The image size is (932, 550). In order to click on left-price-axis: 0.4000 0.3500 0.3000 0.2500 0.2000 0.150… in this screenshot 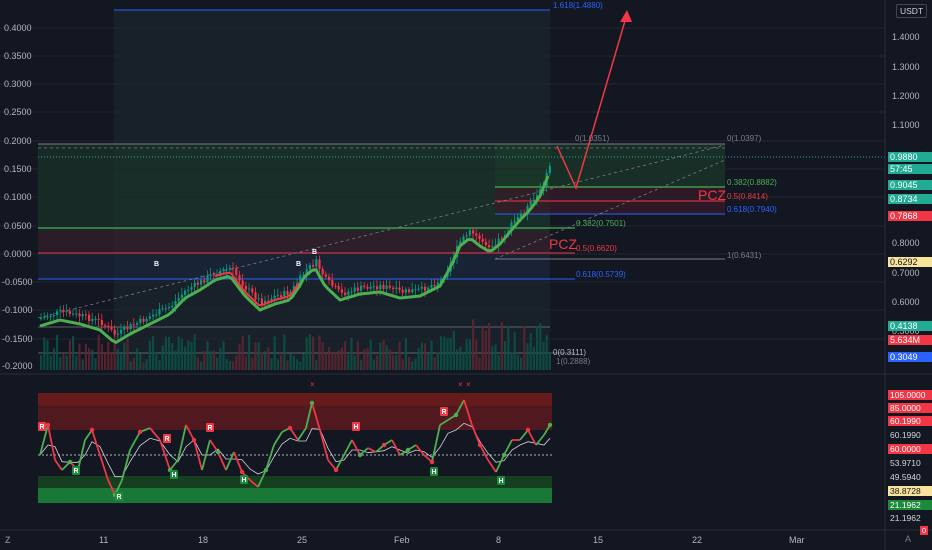, I will do `click(18, 185)`.